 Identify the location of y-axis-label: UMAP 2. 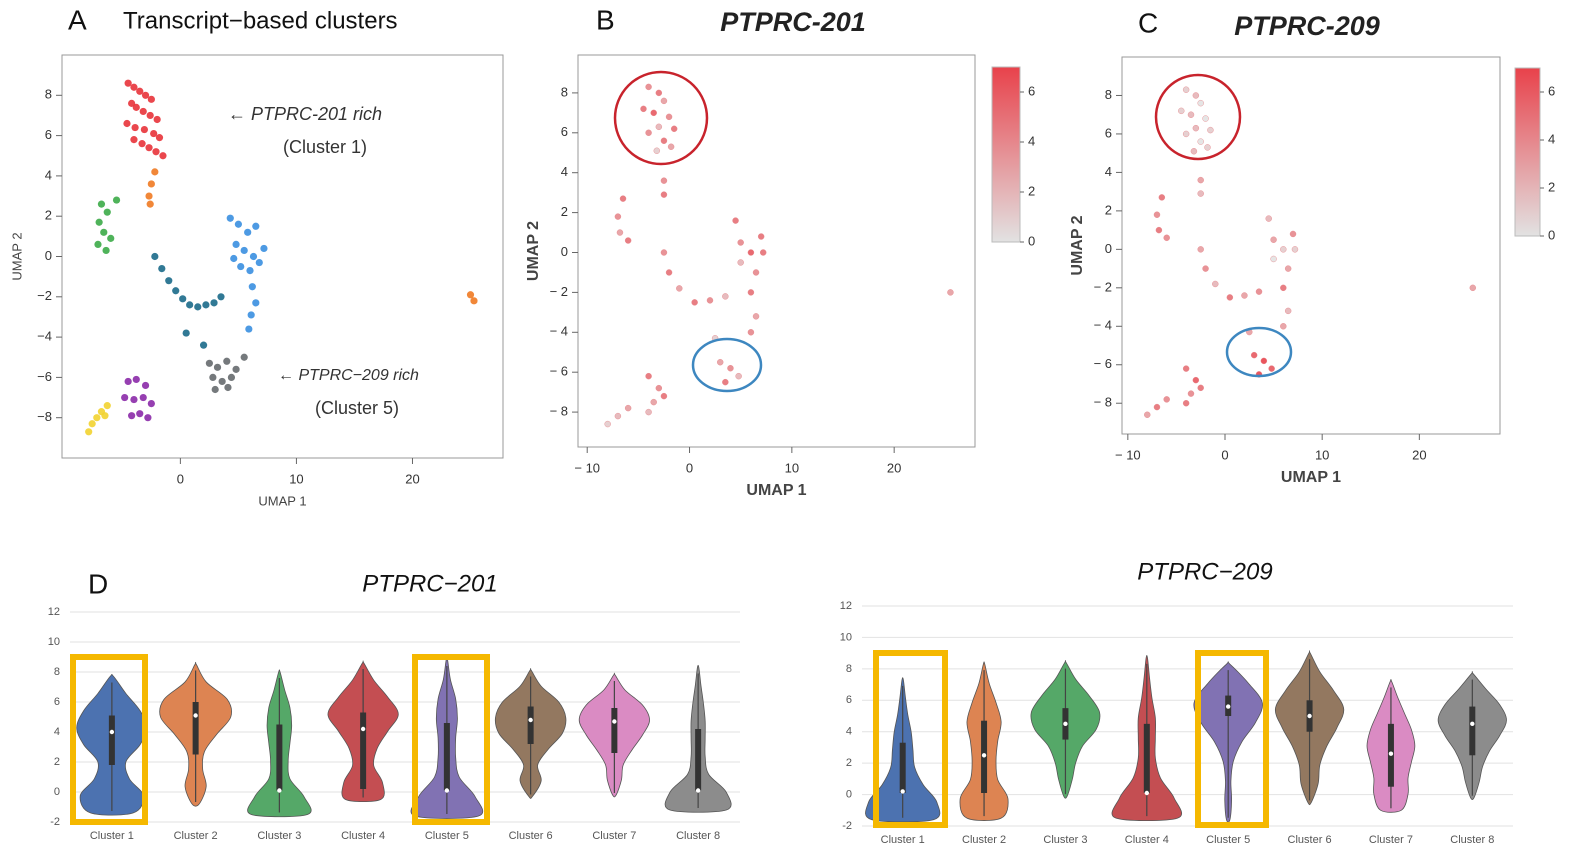
(16, 256).